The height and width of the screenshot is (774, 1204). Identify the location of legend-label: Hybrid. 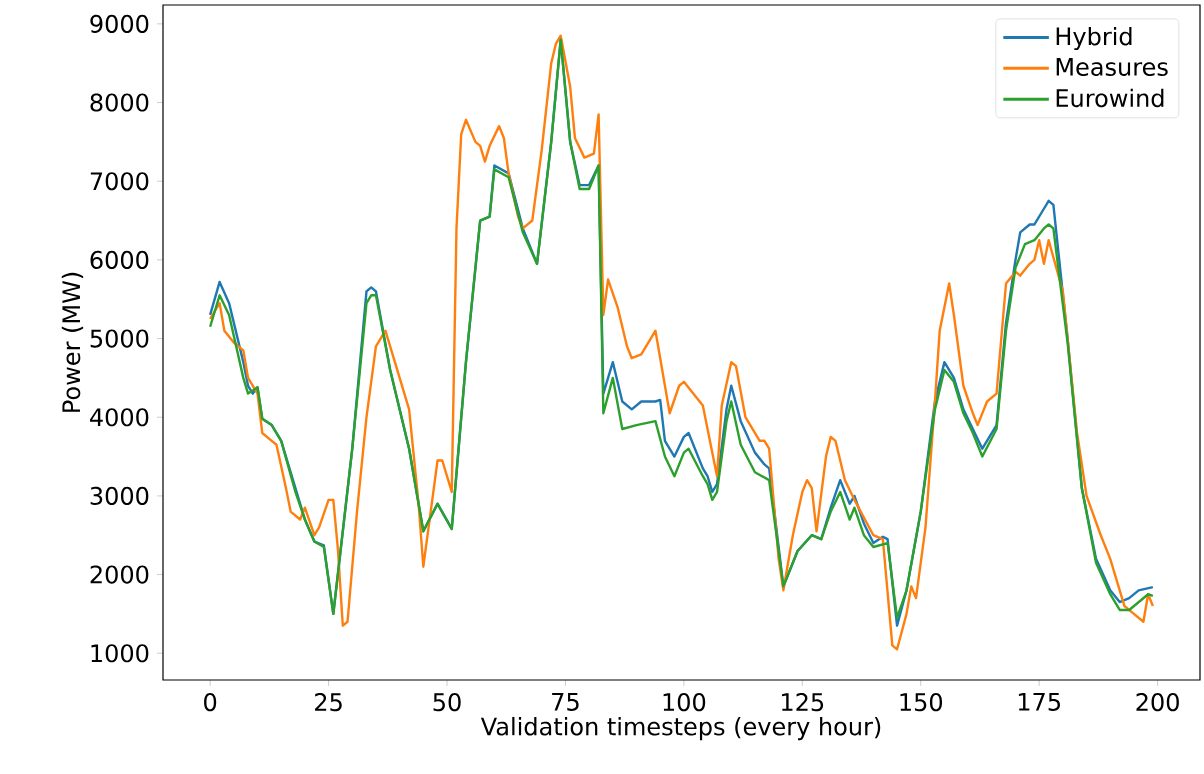
(1094, 38).